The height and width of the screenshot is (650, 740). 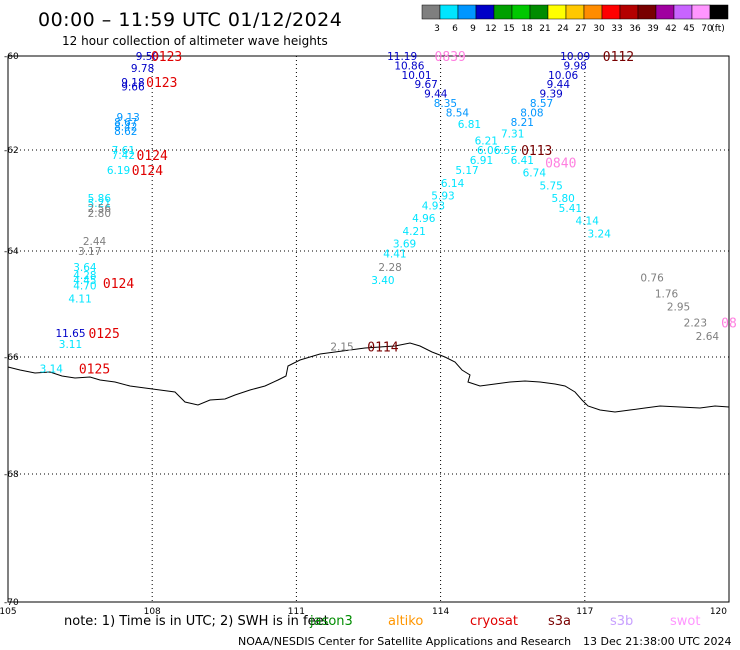 What do you see at coordinates (11, 358) in the screenshot?
I see `lat-tick-label: -66` at bounding box center [11, 358].